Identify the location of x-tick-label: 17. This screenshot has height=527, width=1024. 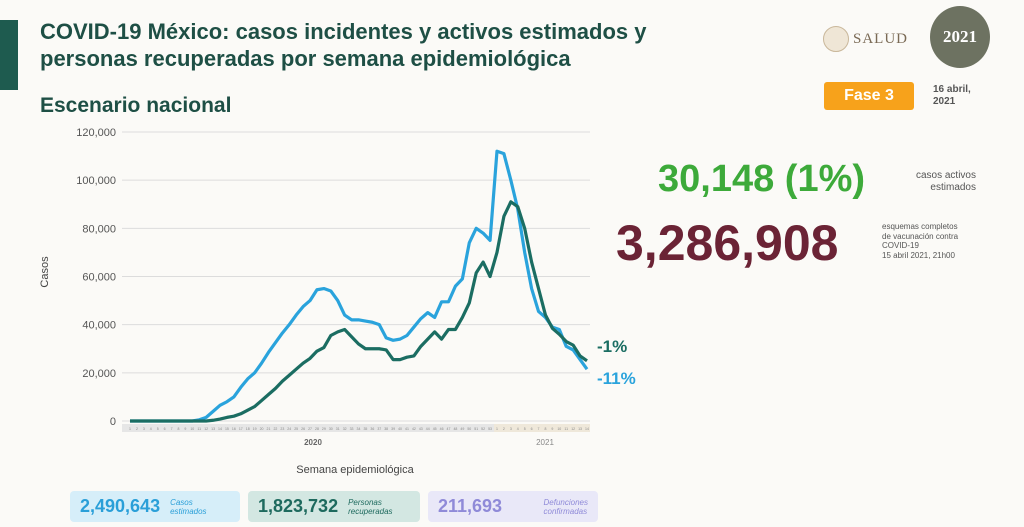
(241, 429).